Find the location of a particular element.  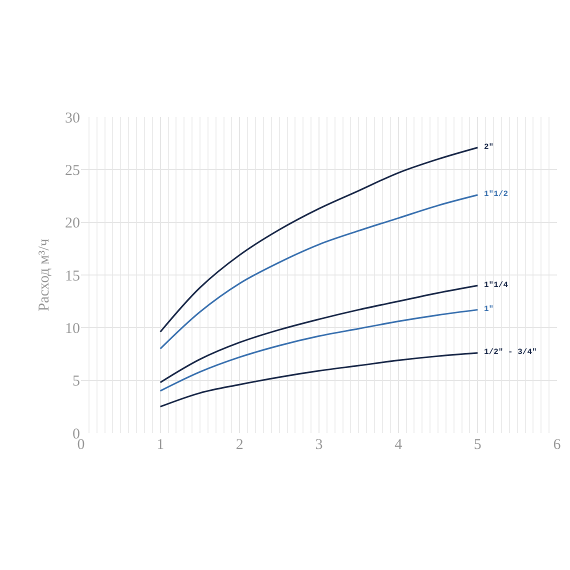

x-tick-label: 1 is located at coordinates (160, 445).